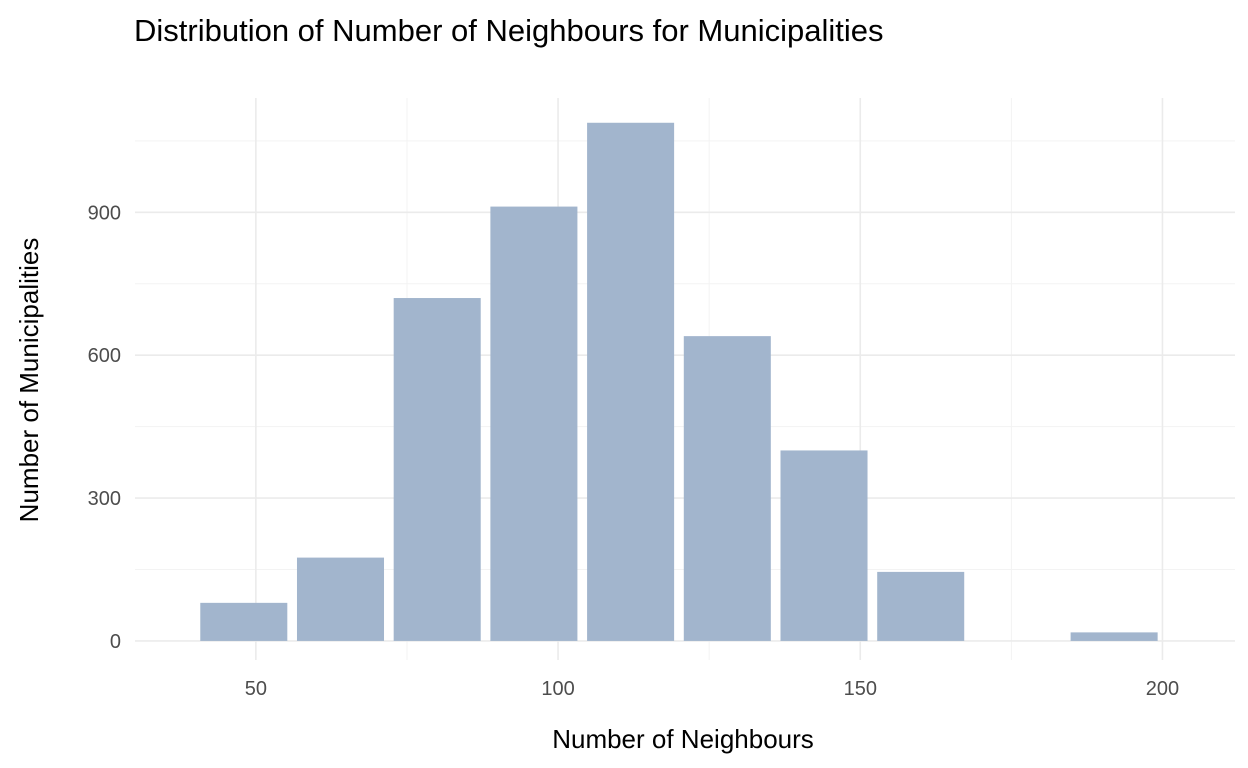 The height and width of the screenshot is (768, 1248). I want to click on y-tick-label: 600, so click(104, 356).